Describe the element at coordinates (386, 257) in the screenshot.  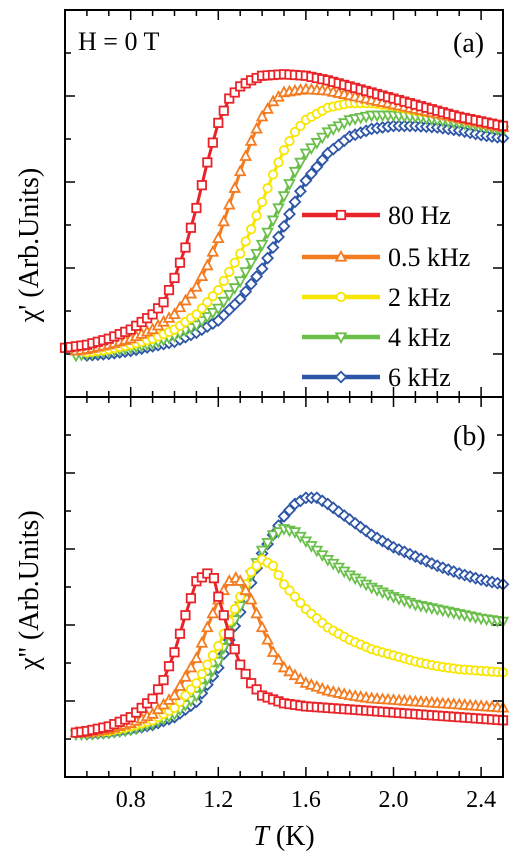
I see `legend-entry-0-5-khz: 0.5 kHz` at that location.